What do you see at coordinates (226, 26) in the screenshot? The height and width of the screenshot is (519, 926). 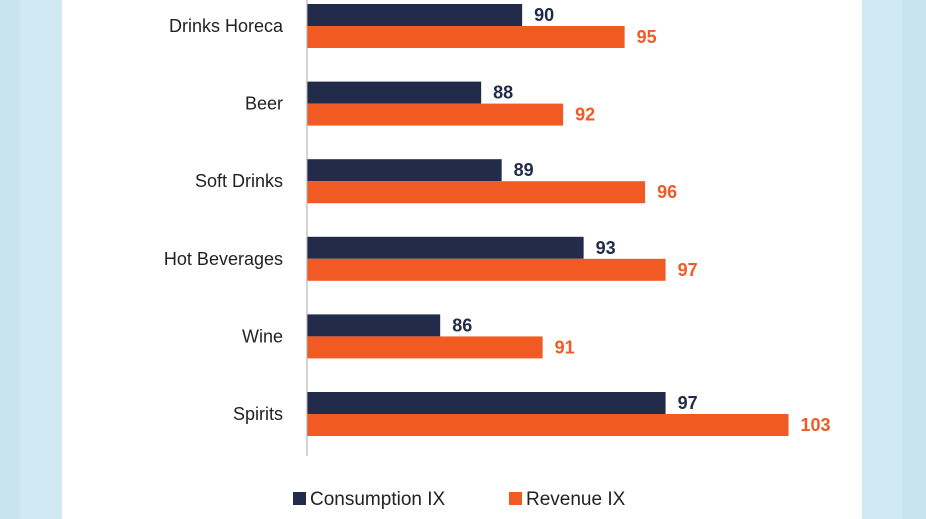 I see `category-label: Drinks Horeca` at bounding box center [226, 26].